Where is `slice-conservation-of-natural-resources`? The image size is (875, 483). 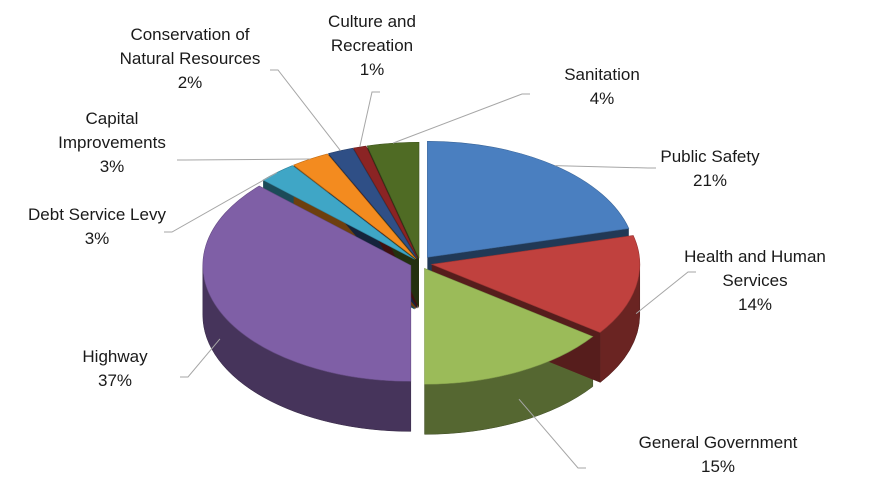 slice-conservation-of-natural-resources is located at coordinates (372, 203).